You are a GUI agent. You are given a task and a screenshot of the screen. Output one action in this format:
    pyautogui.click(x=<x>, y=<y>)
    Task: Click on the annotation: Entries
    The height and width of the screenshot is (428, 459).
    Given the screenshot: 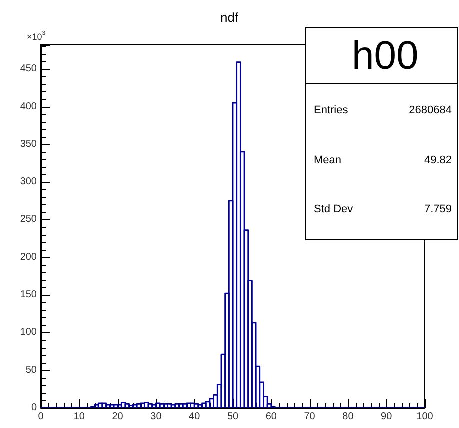 What is the action you would take?
    pyautogui.click(x=331, y=110)
    